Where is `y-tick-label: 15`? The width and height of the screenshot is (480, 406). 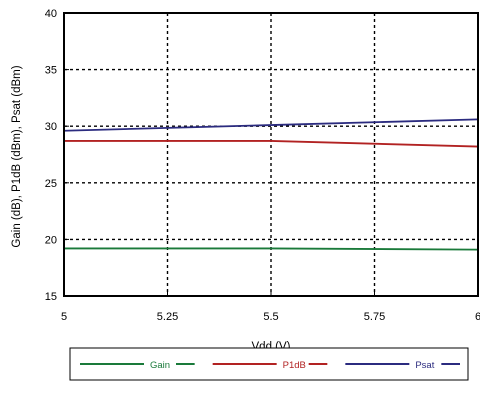
y-tick-label: 15 is located at coordinates (51, 297).